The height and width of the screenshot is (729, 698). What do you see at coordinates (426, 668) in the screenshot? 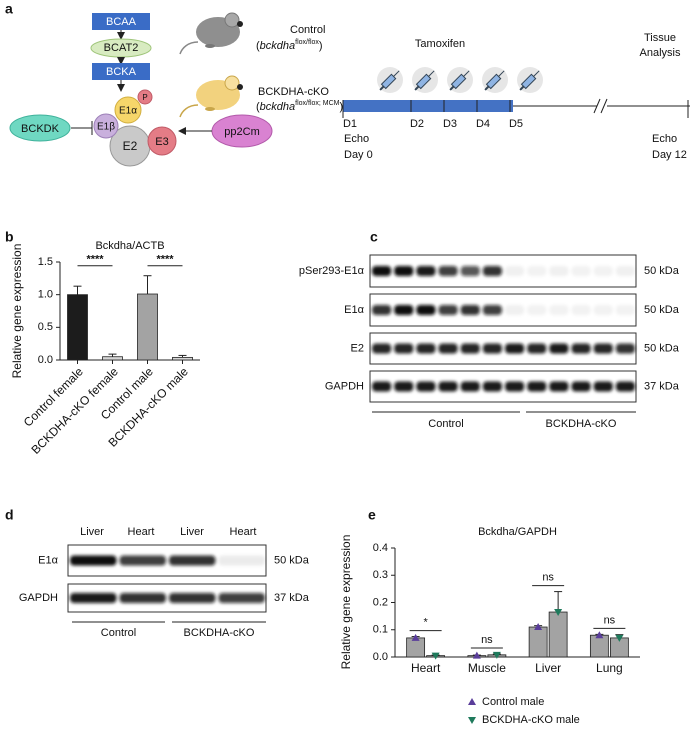
I see `x-tick-label: Heart` at bounding box center [426, 668].